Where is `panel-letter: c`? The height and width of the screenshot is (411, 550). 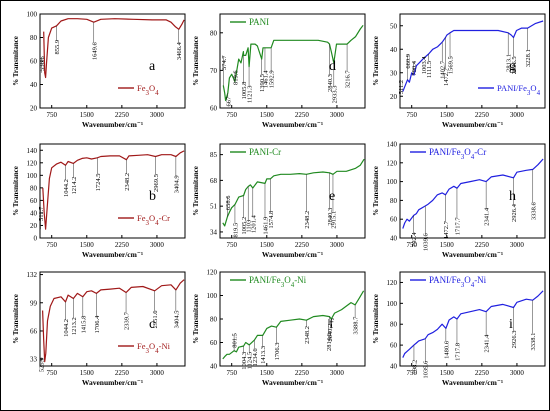 panel-letter: c is located at coordinates (152, 324).